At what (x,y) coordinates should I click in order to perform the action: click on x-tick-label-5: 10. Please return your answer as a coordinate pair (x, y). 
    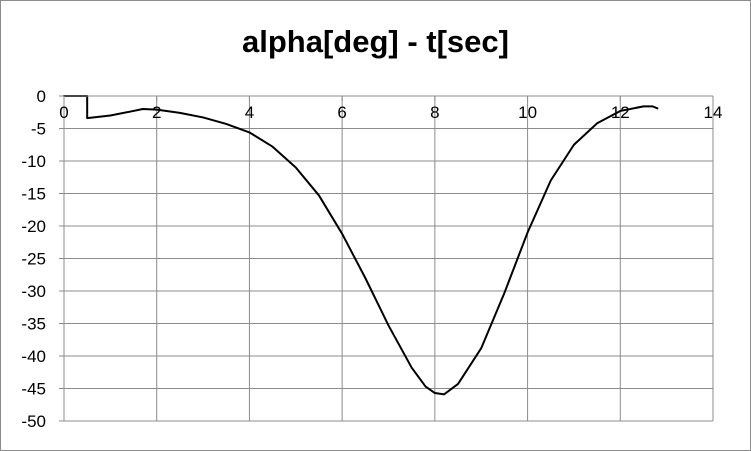
    Looking at the image, I should click on (527, 112).